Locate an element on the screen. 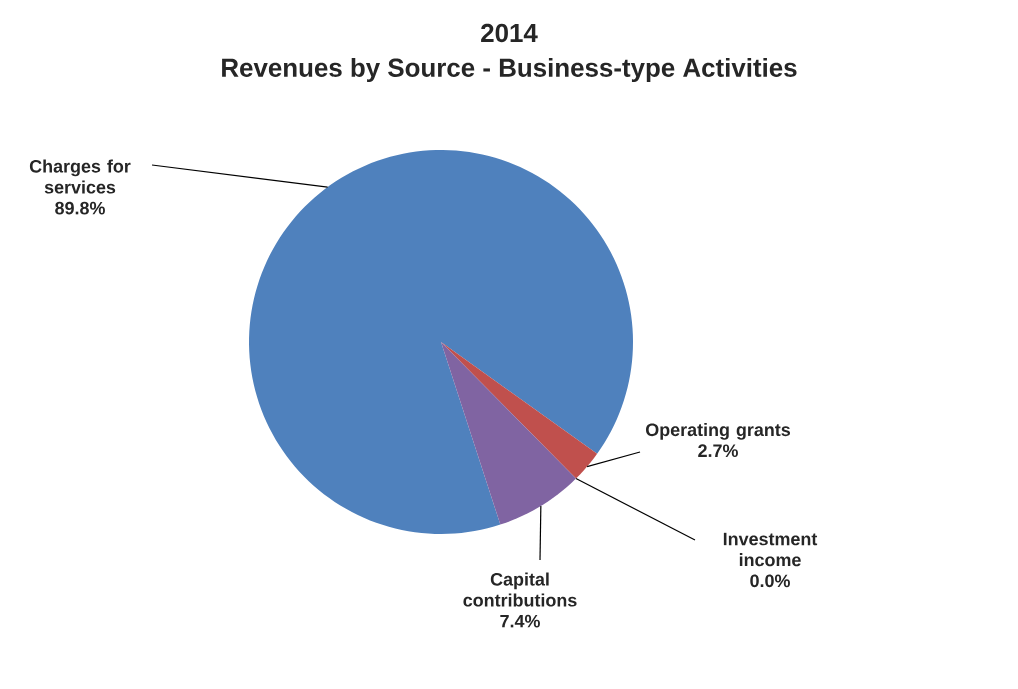 The width and height of the screenshot is (1018, 689). category-label: Investment income is located at coordinates (770, 549).